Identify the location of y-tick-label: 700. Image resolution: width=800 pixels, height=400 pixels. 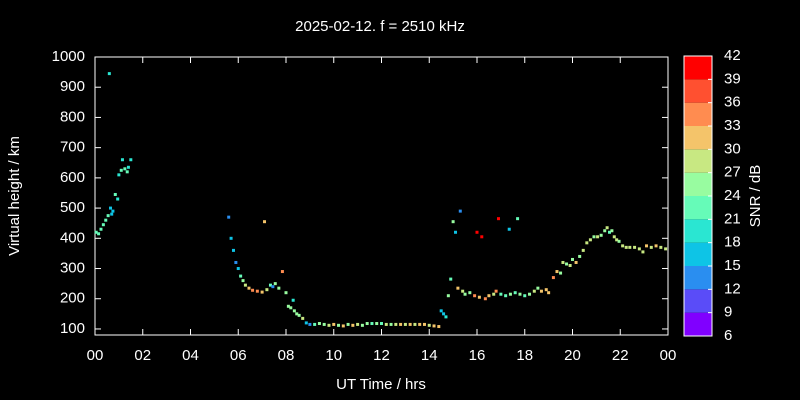
(72, 147).